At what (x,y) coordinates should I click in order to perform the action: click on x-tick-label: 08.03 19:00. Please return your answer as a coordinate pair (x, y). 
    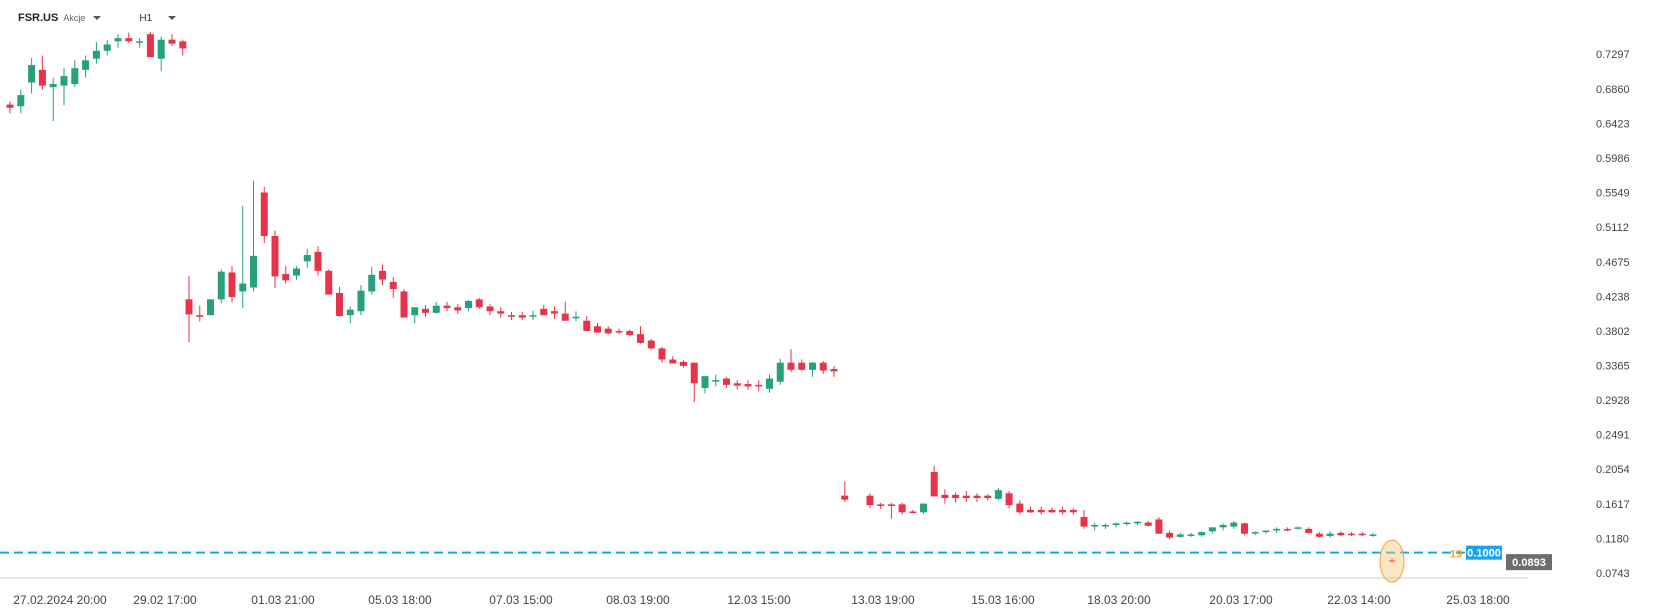
    Looking at the image, I should click on (638, 600).